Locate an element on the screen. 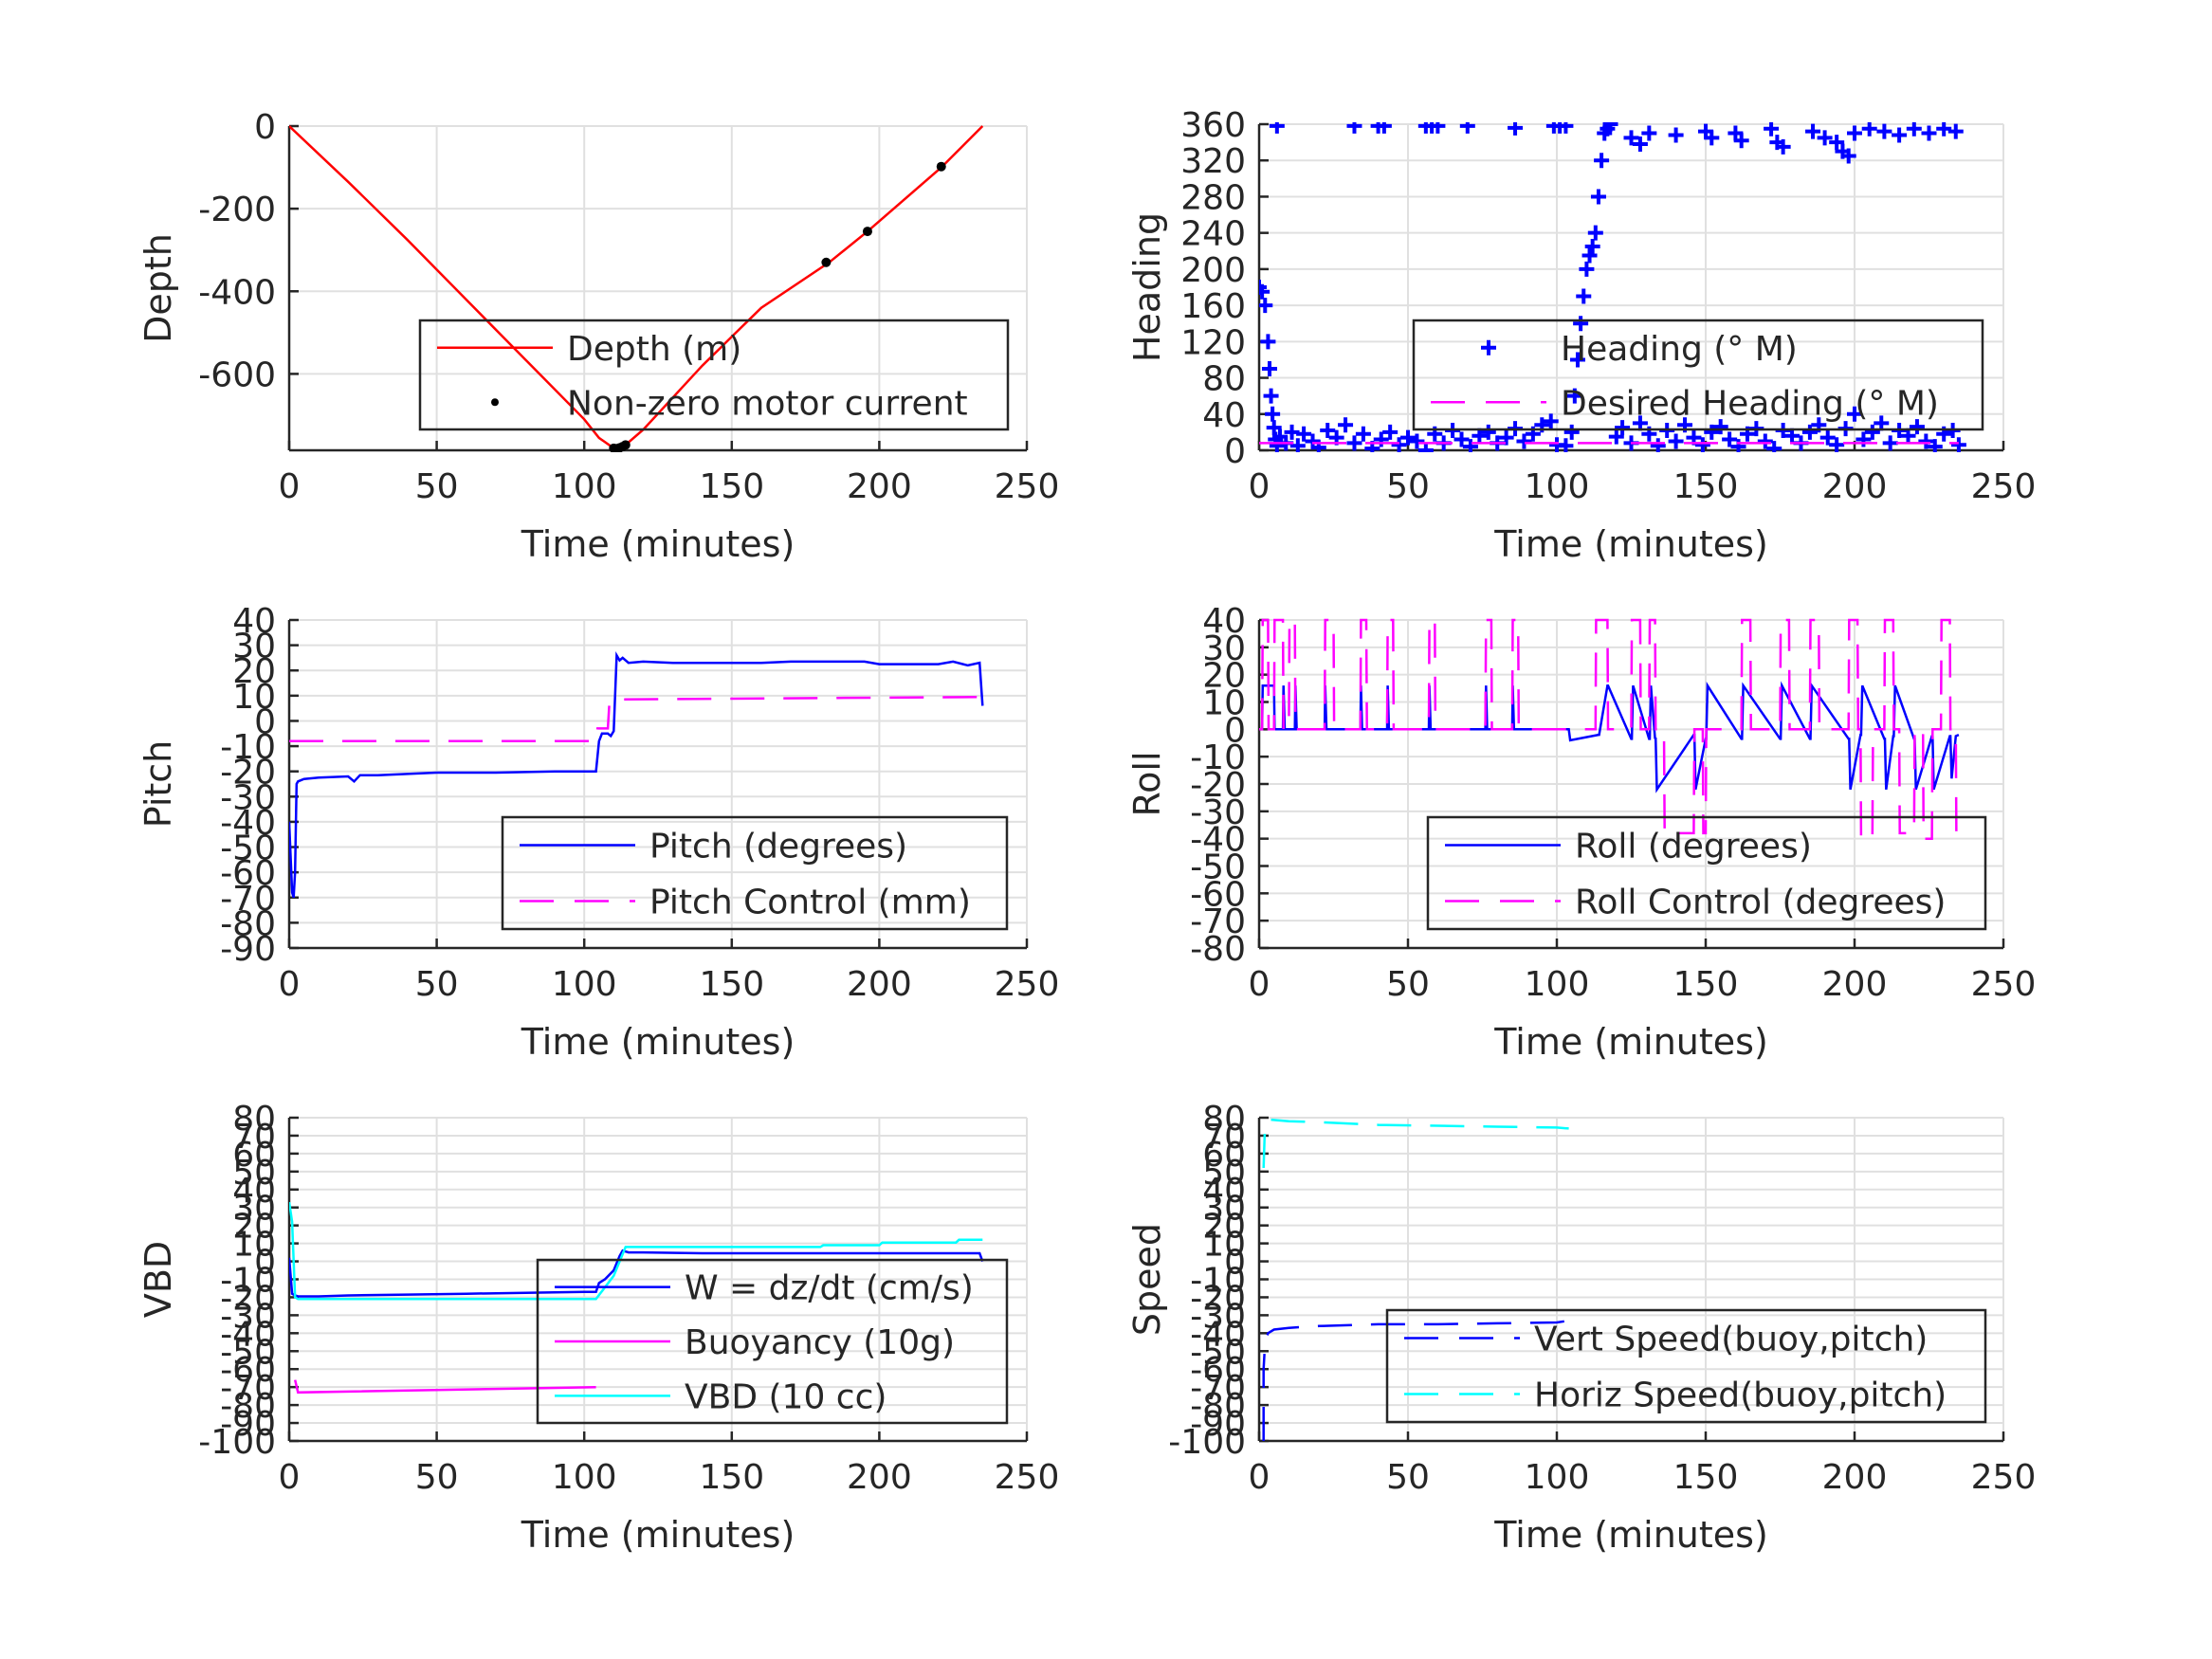  y-tick-label: 10 is located at coordinates (254, 1245).